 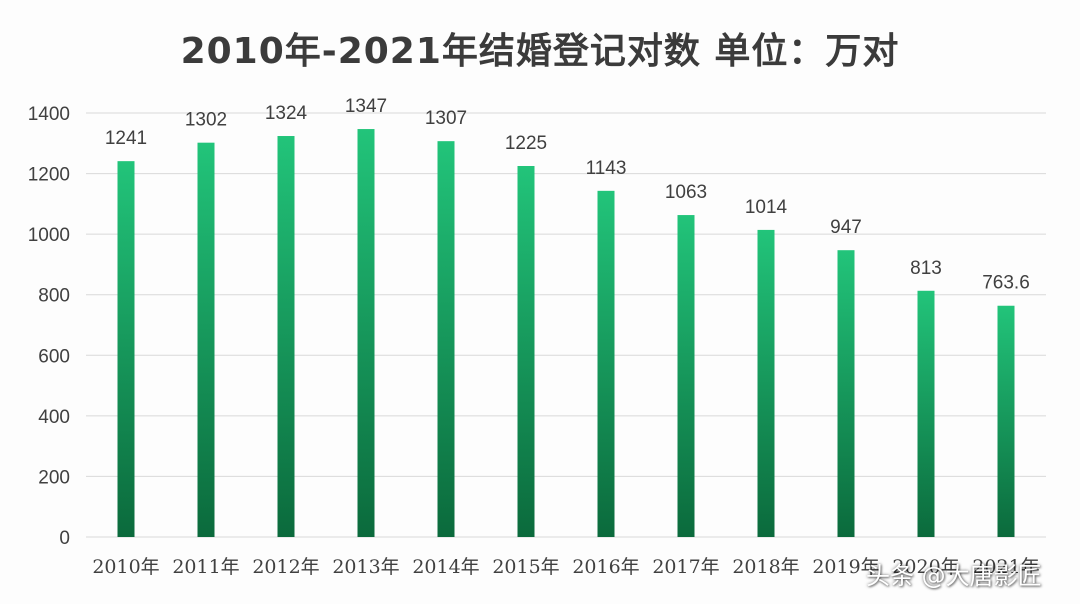 What do you see at coordinates (685, 567) in the screenshot?
I see `x-tick-label: 2017年` at bounding box center [685, 567].